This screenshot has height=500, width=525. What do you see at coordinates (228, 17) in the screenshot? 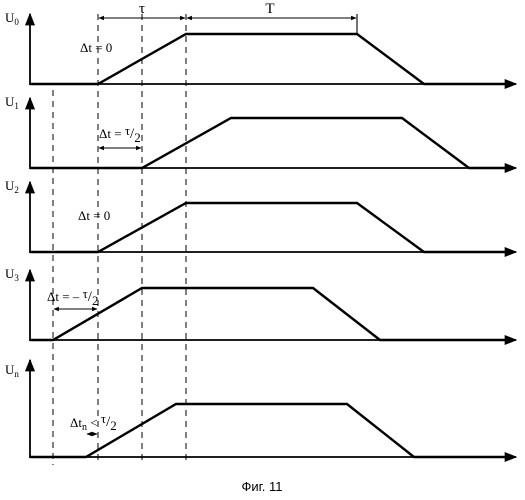
I see `top-dimensions: τ T` at bounding box center [228, 17].